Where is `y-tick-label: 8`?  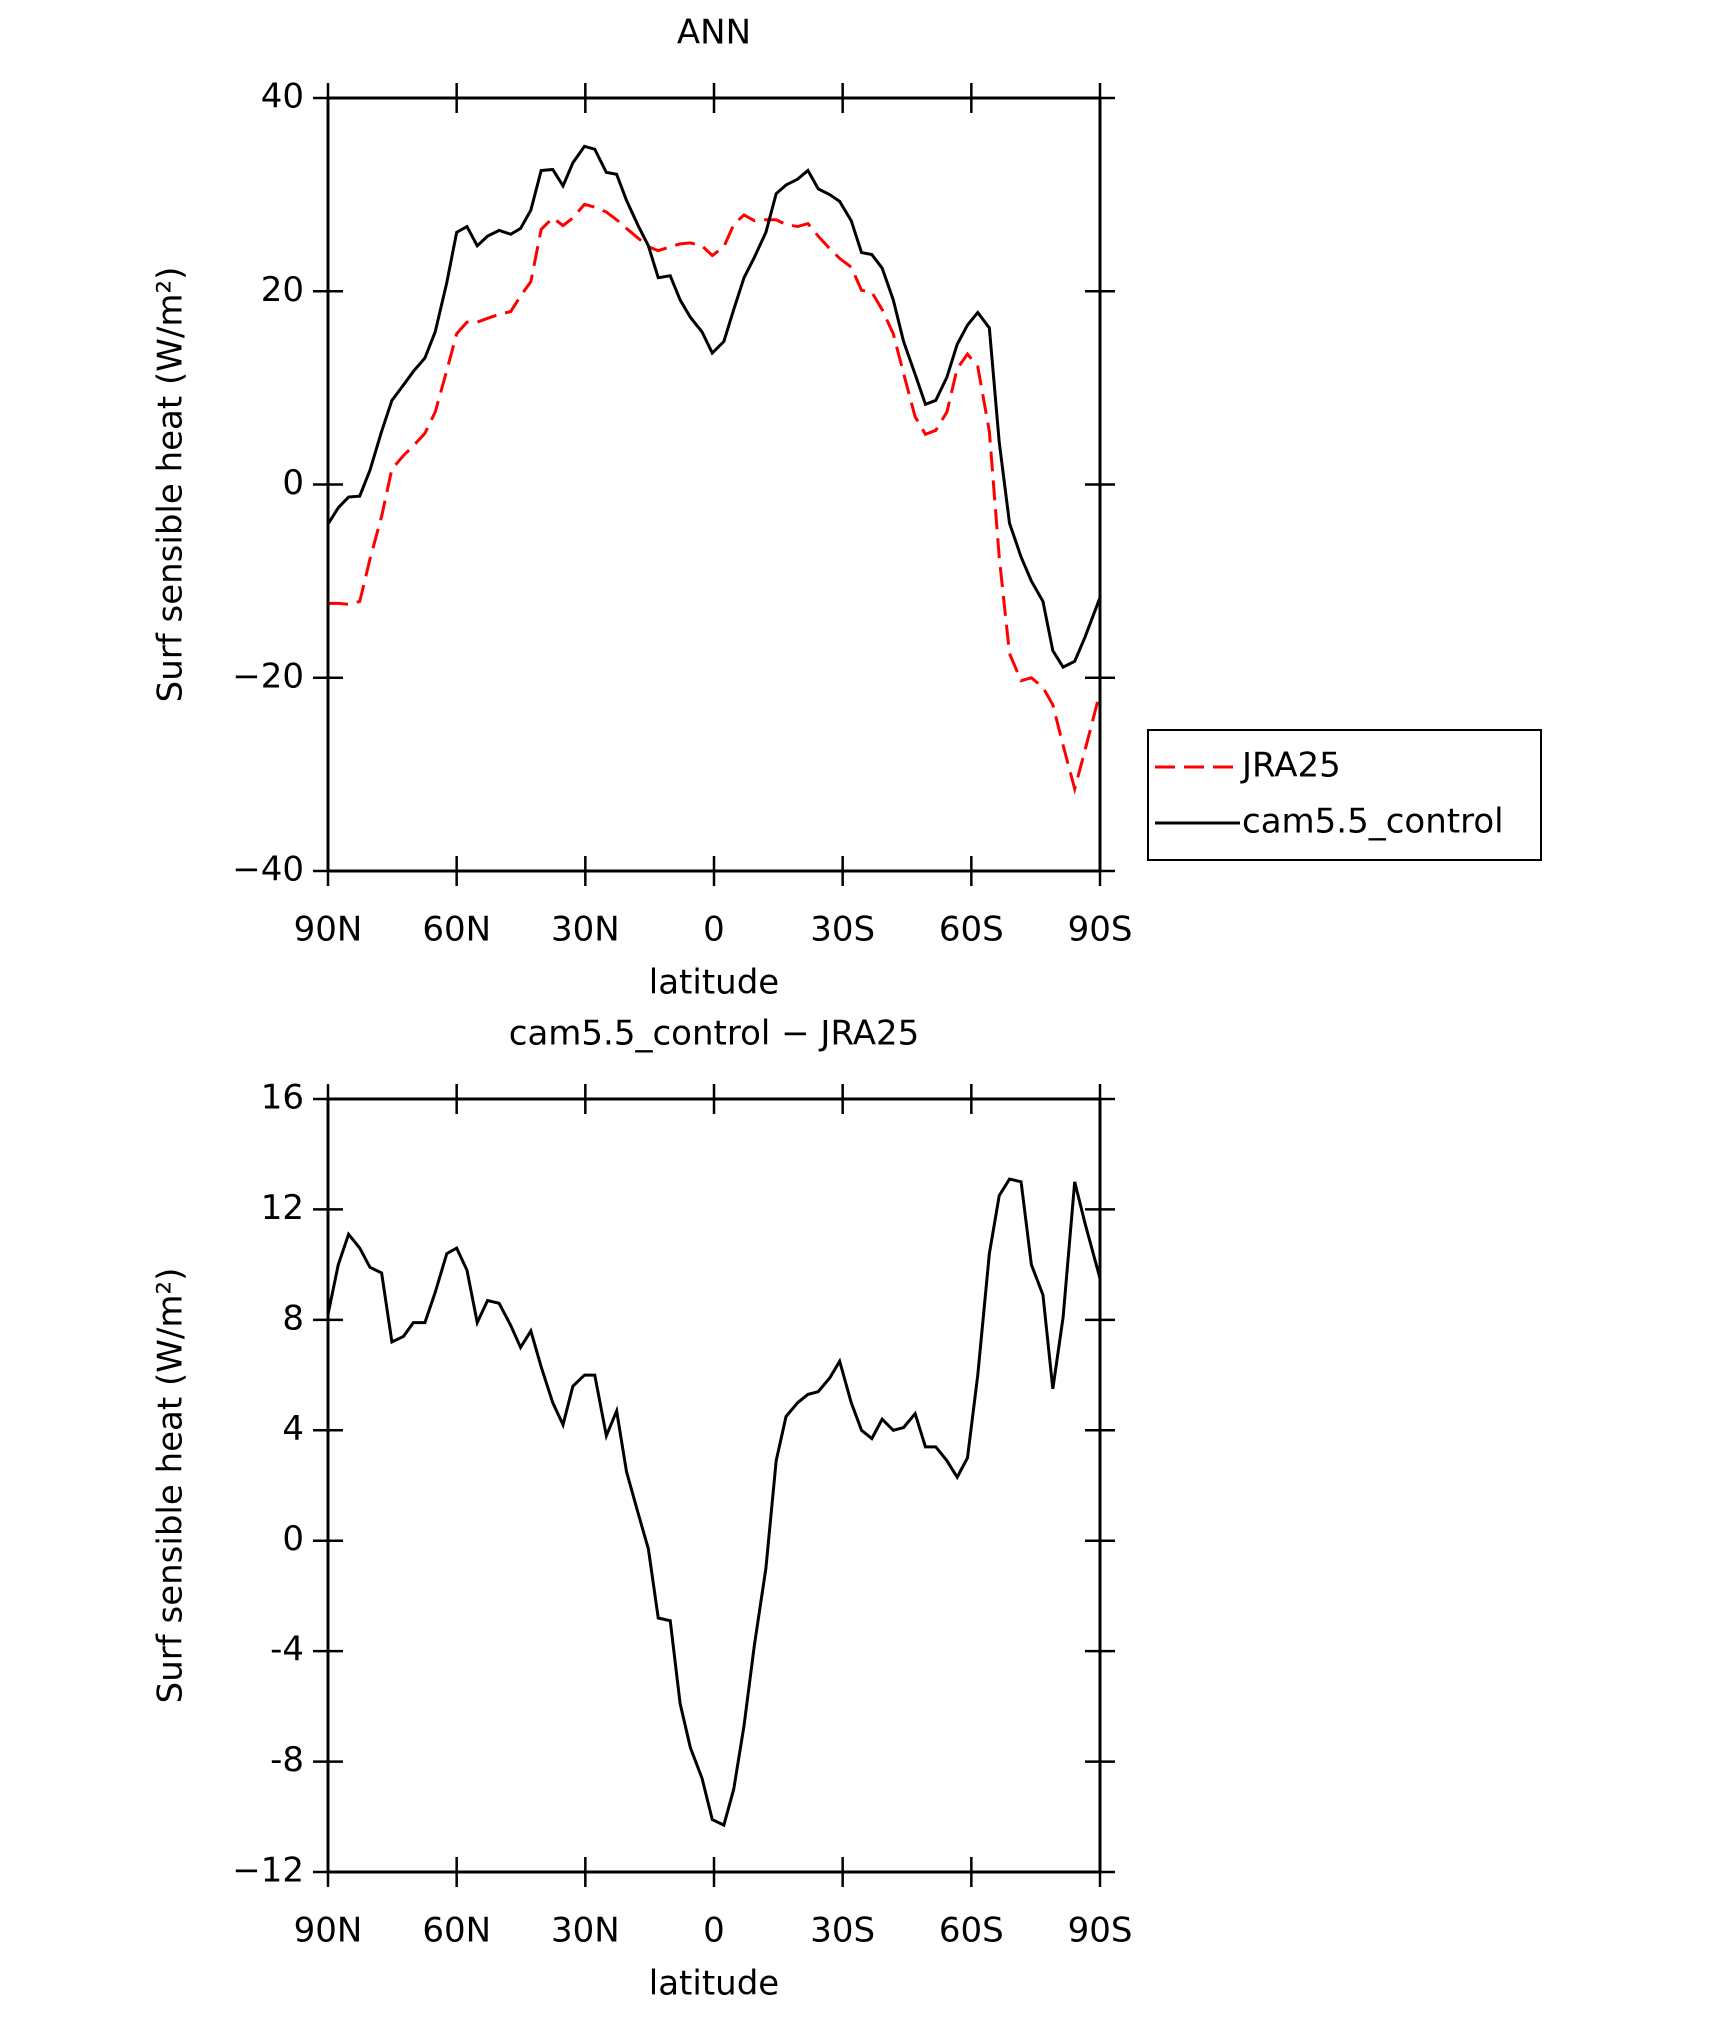 y-tick-label: 8 is located at coordinates (293, 1318).